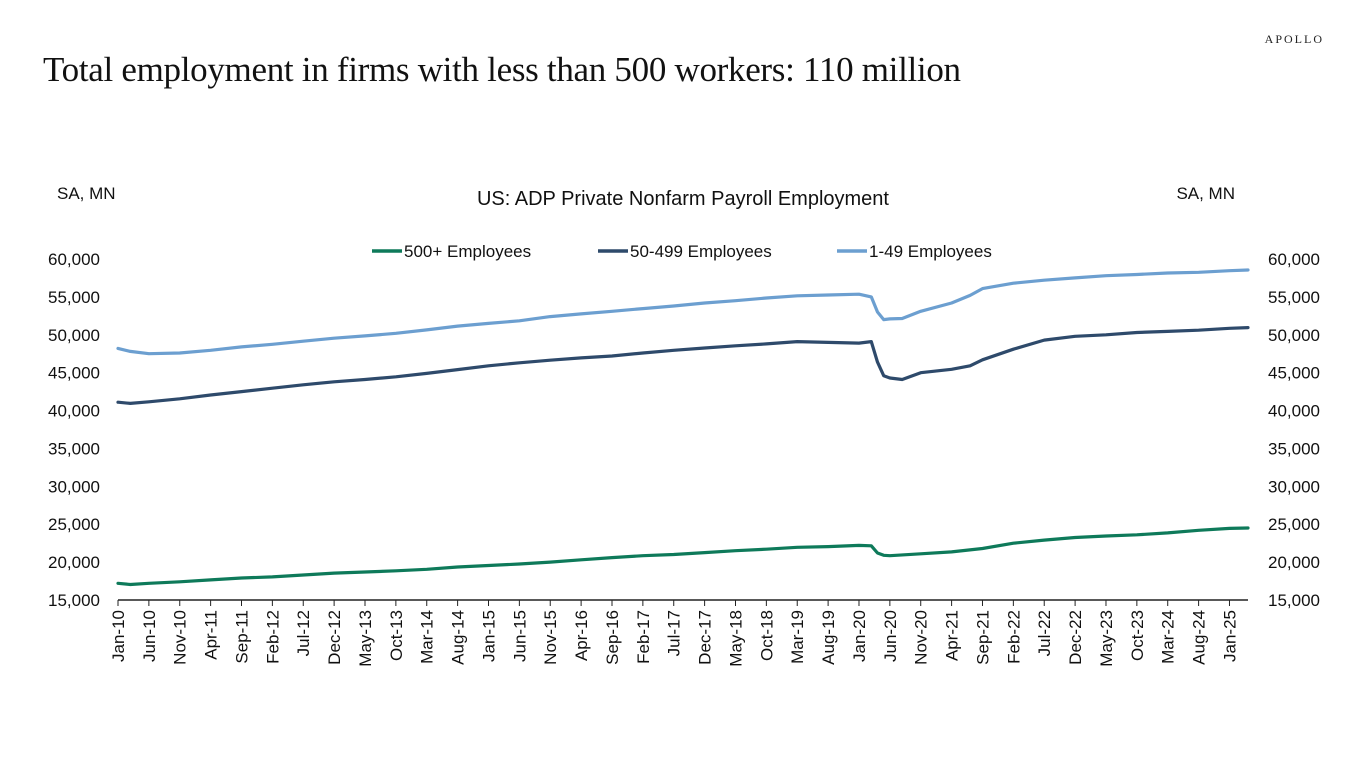 The width and height of the screenshot is (1366, 768). Describe the element at coordinates (86, 193) in the screenshot. I see `left-axis-unit: SA, MN` at that location.